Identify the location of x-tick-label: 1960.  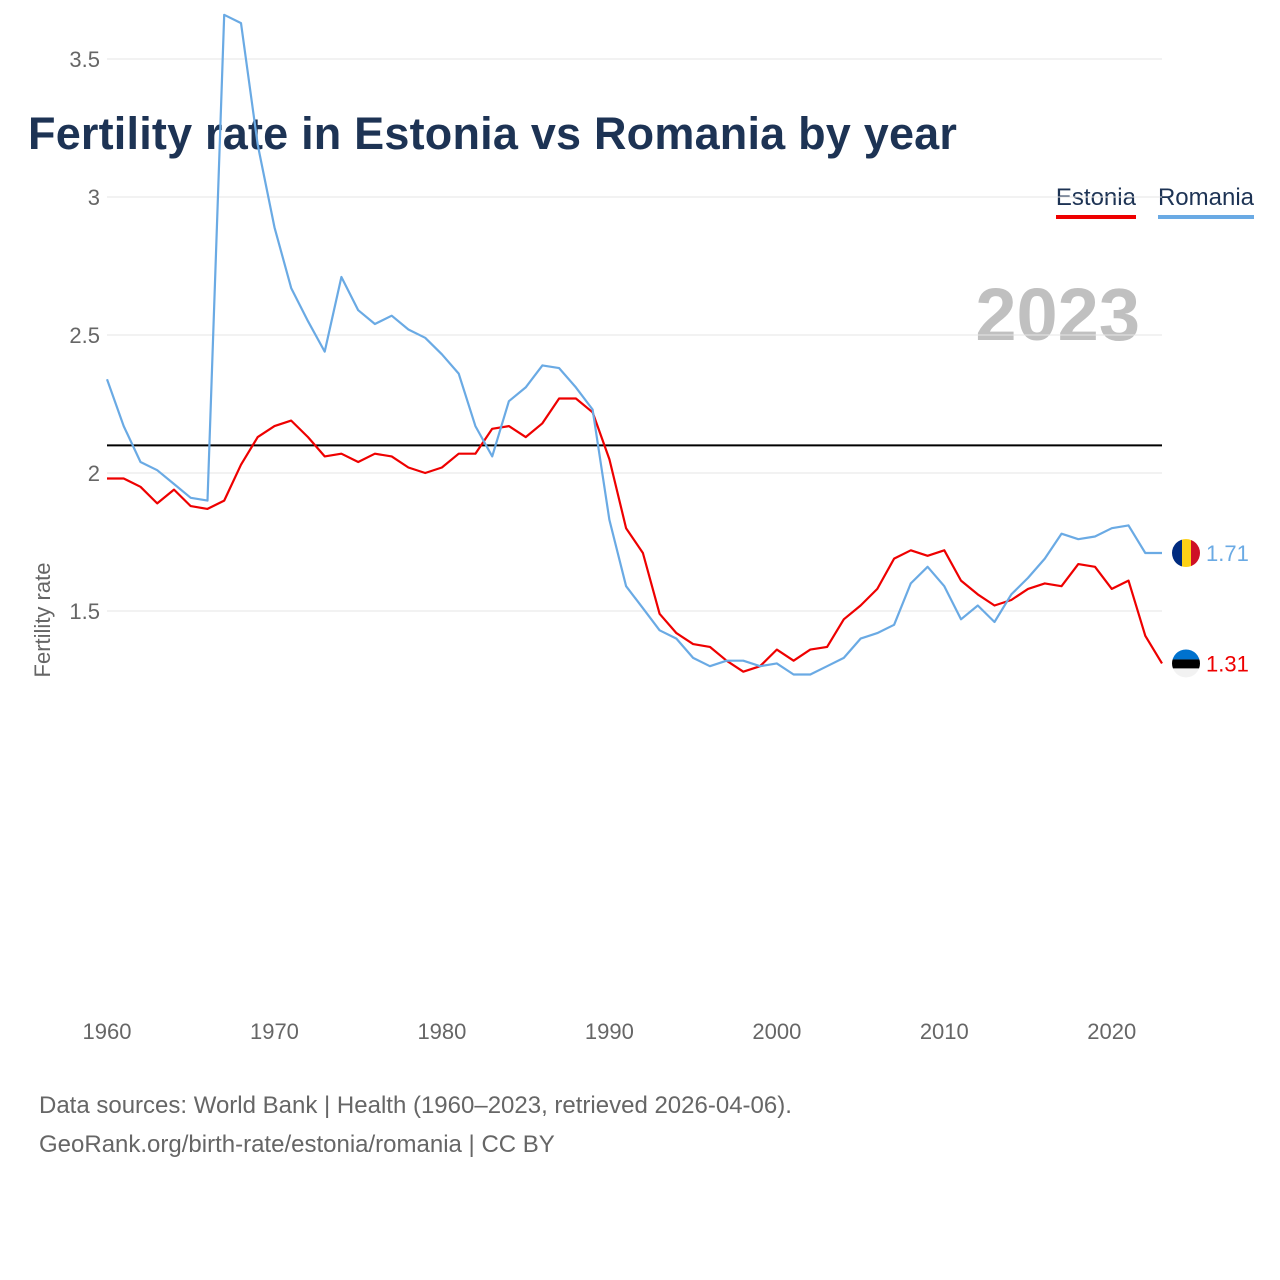
(107, 1031).